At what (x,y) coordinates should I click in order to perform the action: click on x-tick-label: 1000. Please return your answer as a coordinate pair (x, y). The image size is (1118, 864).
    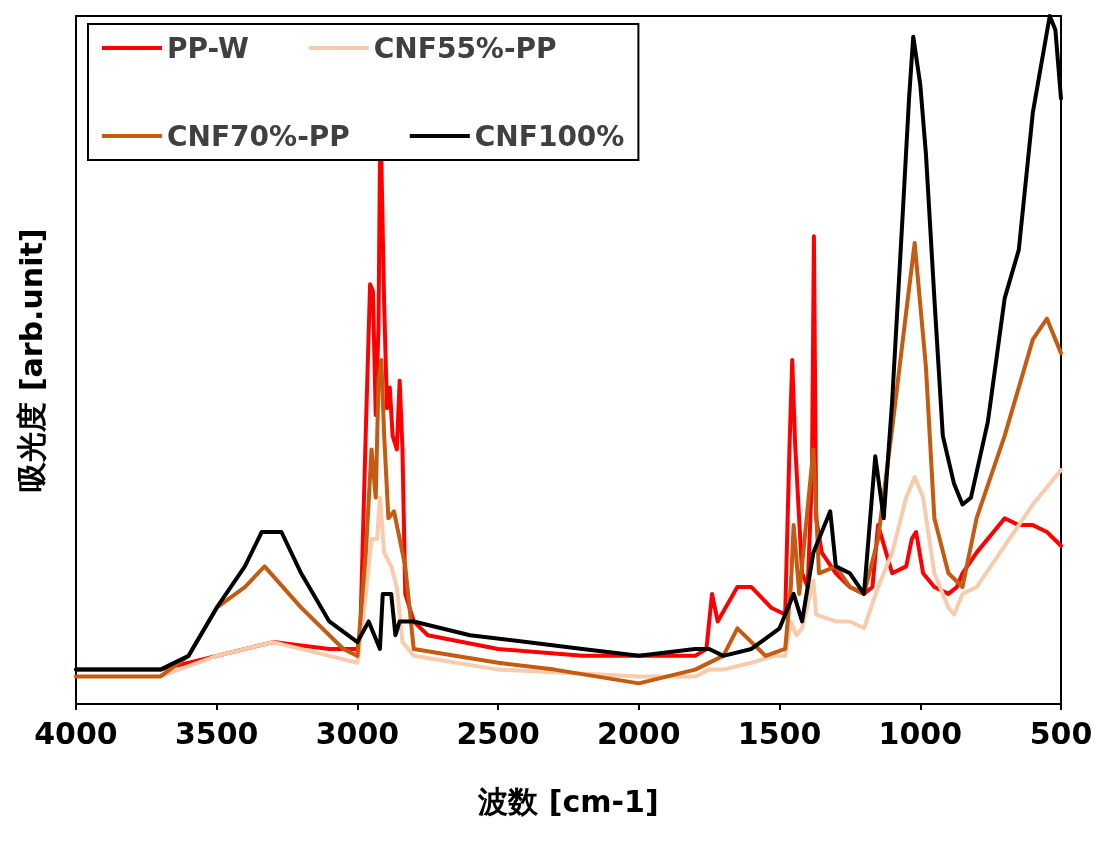
    Looking at the image, I should click on (920, 733).